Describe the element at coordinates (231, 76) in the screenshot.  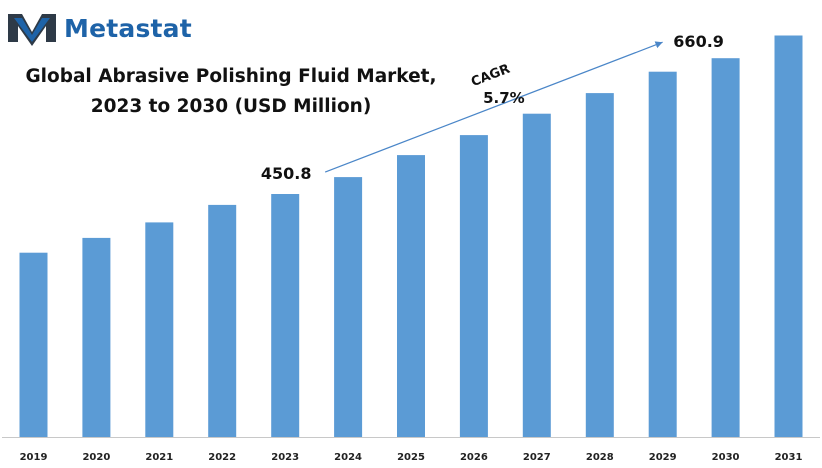
I see `chart-title-line-1: Global Abrasive Polishing Fluid Market,` at that location.